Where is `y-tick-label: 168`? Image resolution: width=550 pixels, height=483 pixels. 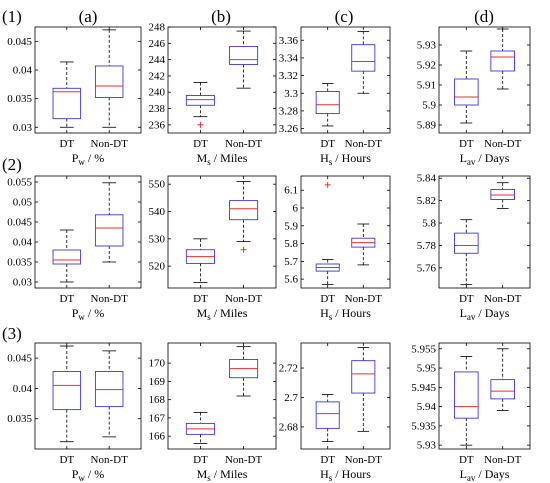
y-tick-label: 168 is located at coordinates (157, 400).